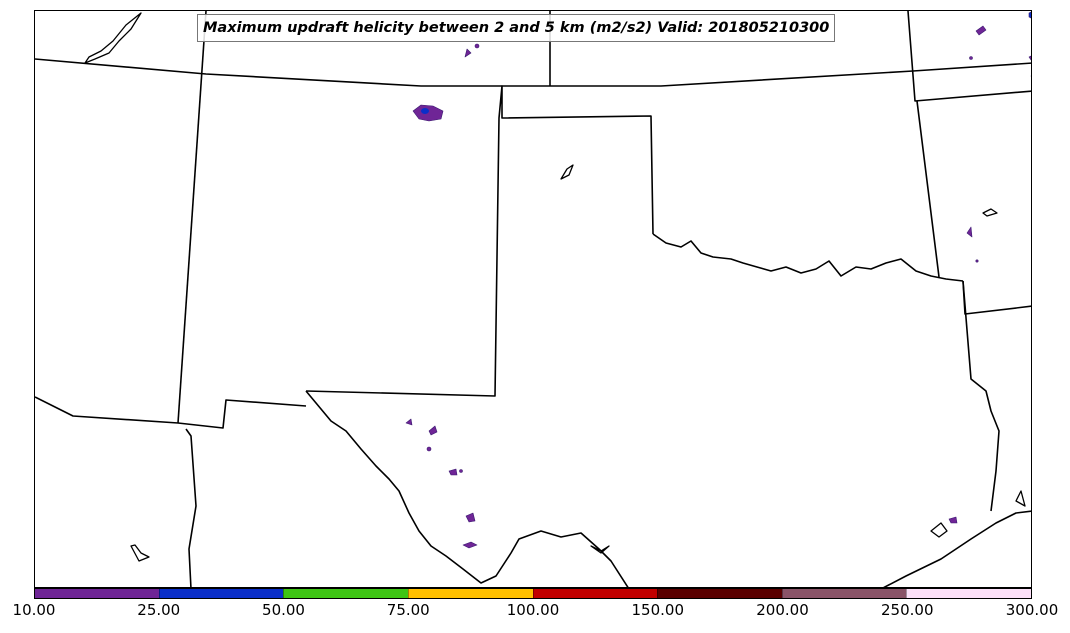  What do you see at coordinates (996, 297) in the screenshot?
I see `state-line-ar` at bounding box center [996, 297].